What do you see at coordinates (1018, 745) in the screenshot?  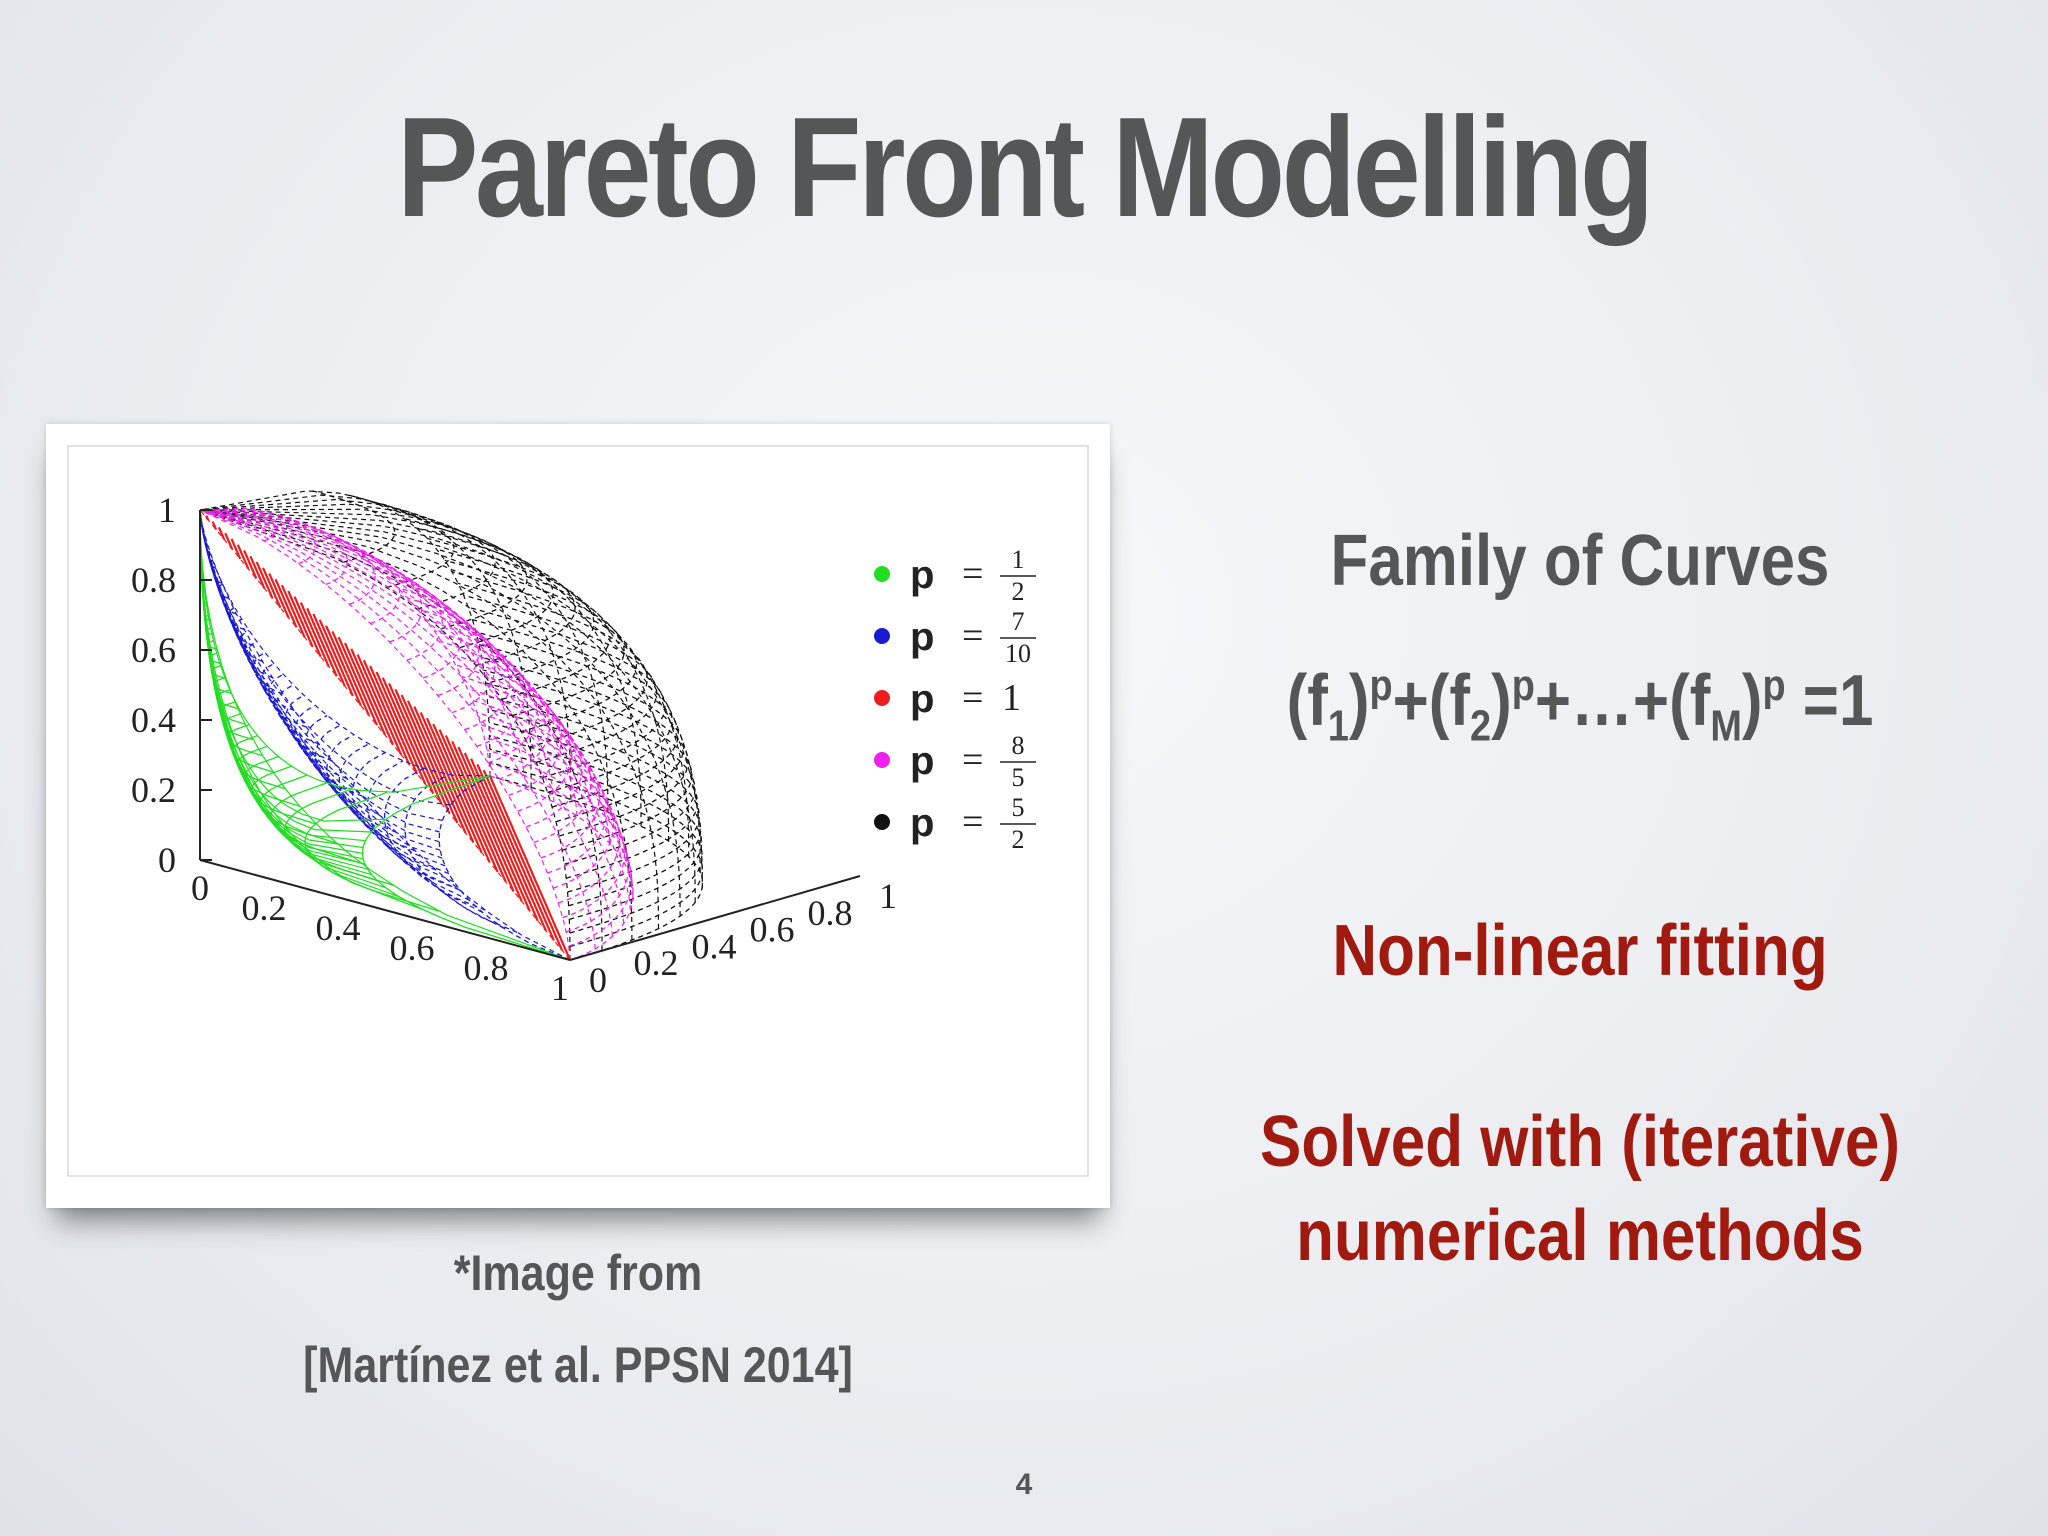 I see `legend-numerator: 8` at bounding box center [1018, 745].